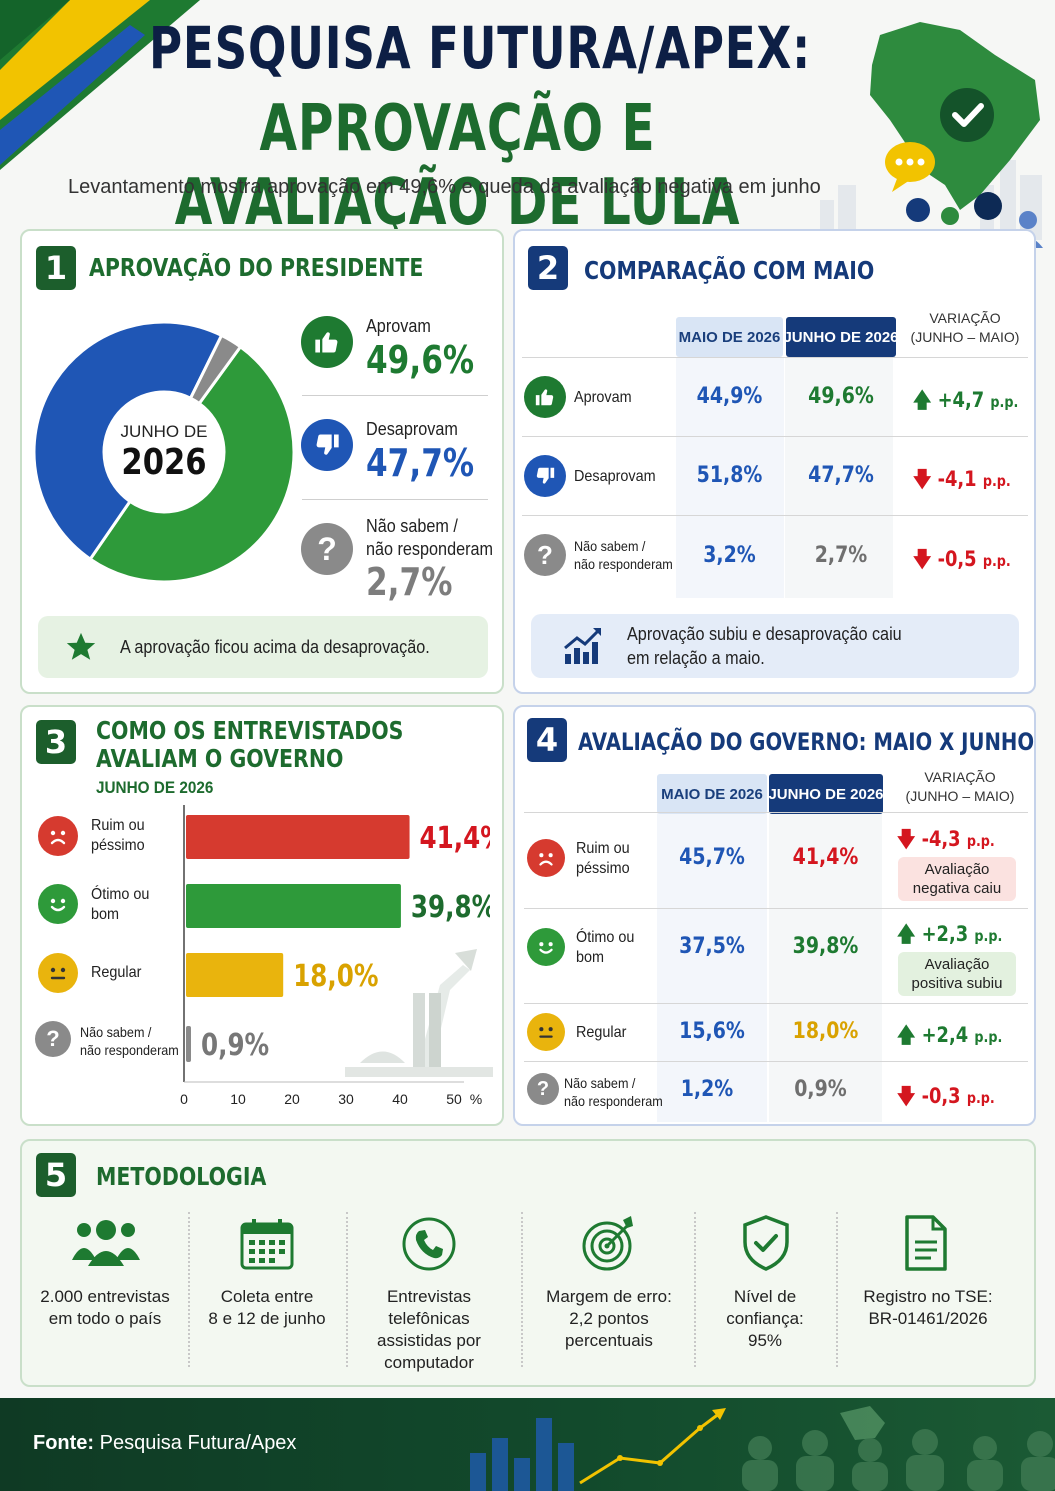  Describe the element at coordinates (263, 647) in the screenshot. I see `approval-note: A aprovação ficou acima da desaprovação.` at that location.